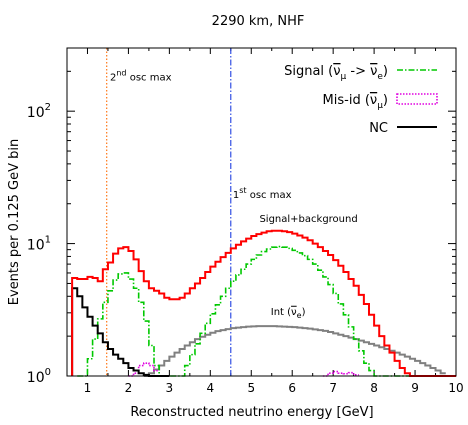 This screenshot has height=425, width=468. I want to click on x-tick-label: 3, so click(170, 388).